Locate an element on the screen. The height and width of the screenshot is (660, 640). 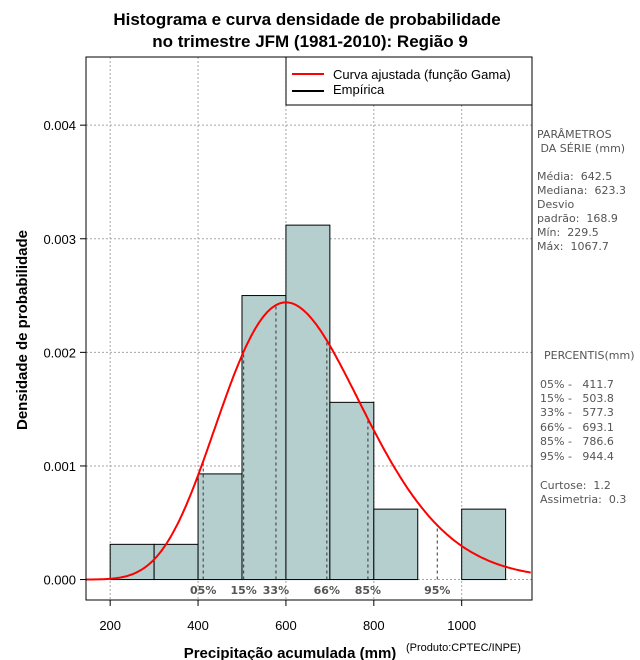
y-tick-label: 0.002 is located at coordinates (59, 352).